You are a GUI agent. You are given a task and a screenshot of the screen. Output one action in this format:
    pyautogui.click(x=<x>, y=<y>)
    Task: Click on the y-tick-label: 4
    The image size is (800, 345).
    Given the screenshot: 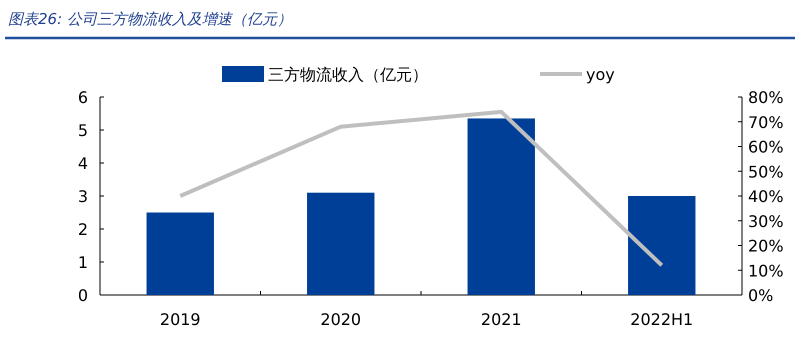 What is the action you would take?
    pyautogui.click(x=83, y=163)
    